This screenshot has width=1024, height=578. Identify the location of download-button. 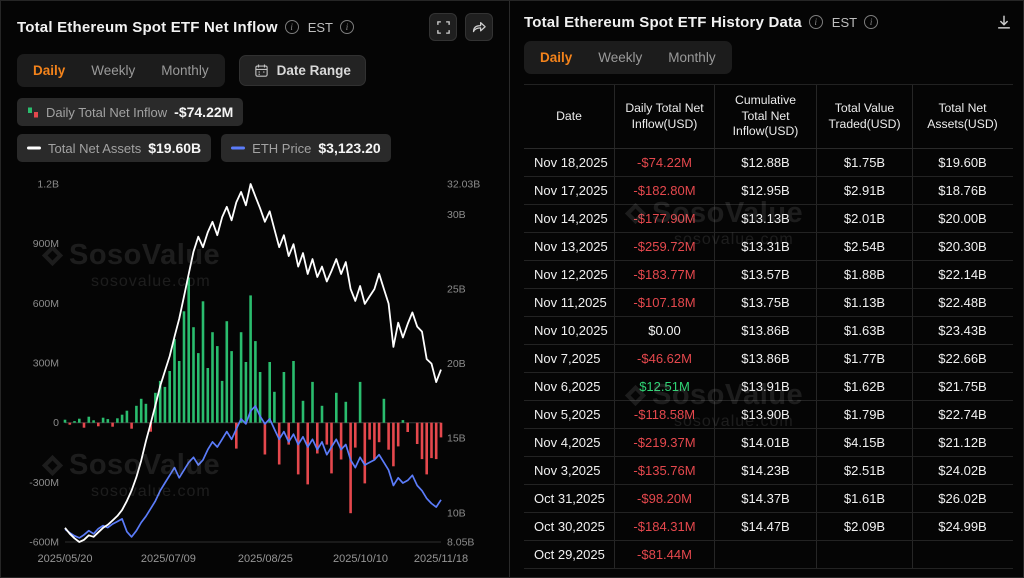
(1004, 22).